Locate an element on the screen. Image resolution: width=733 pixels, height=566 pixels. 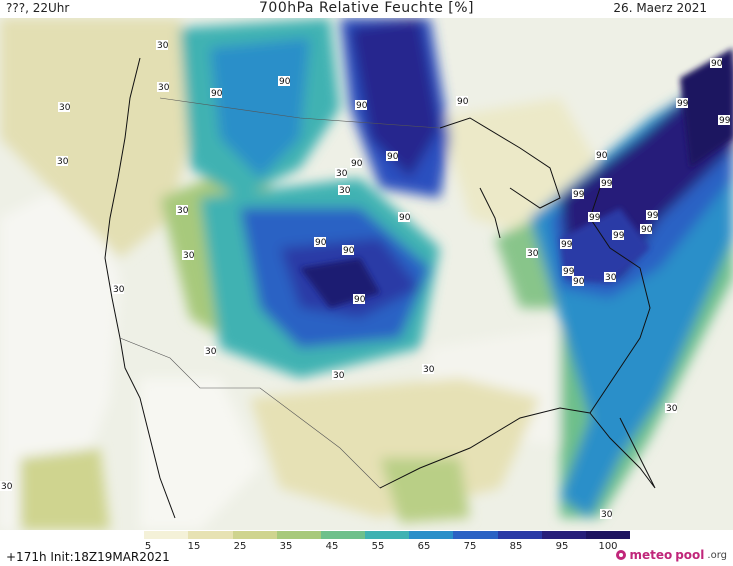
color-scale-tick: 35 is located at coordinates (286, 546).